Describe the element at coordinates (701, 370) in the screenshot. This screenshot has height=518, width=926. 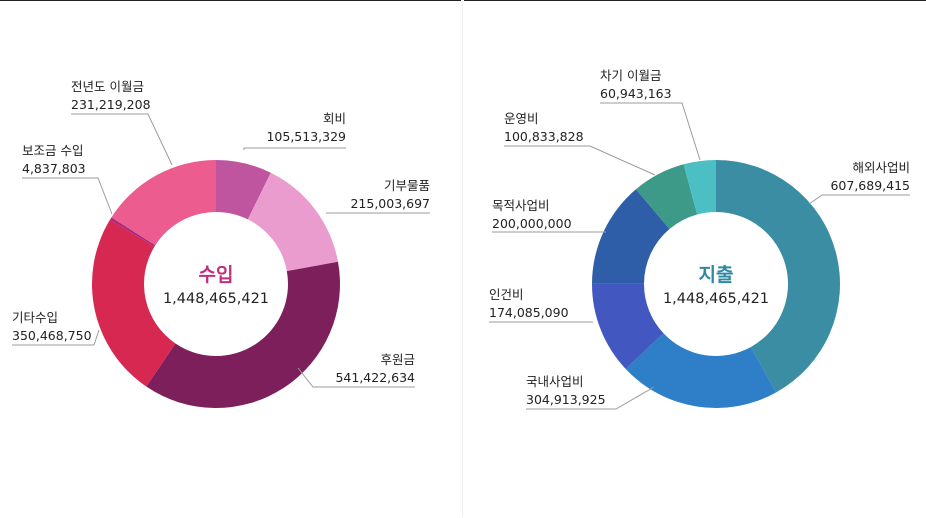
I see `expense-slice-국내사업비` at that location.